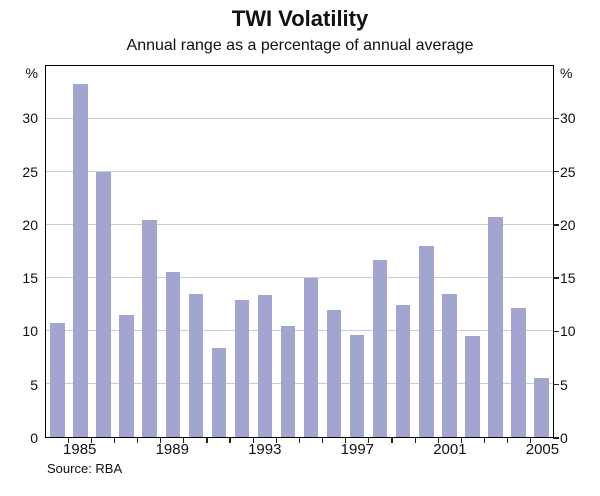 Image resolution: width=600 pixels, height=496 pixels. Describe the element at coordinates (357, 449) in the screenshot. I see `x-tick-label-1997: 1997` at that location.